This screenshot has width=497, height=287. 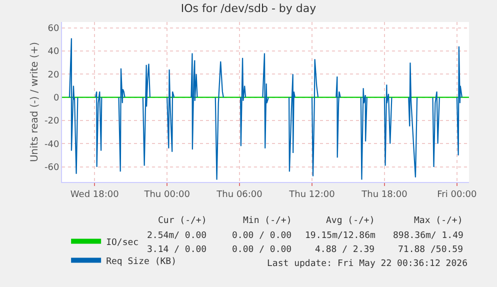 What do you see at coordinates (141, 261) in the screenshot?
I see `legend-label: Req Size (KB)` at bounding box center [141, 261].